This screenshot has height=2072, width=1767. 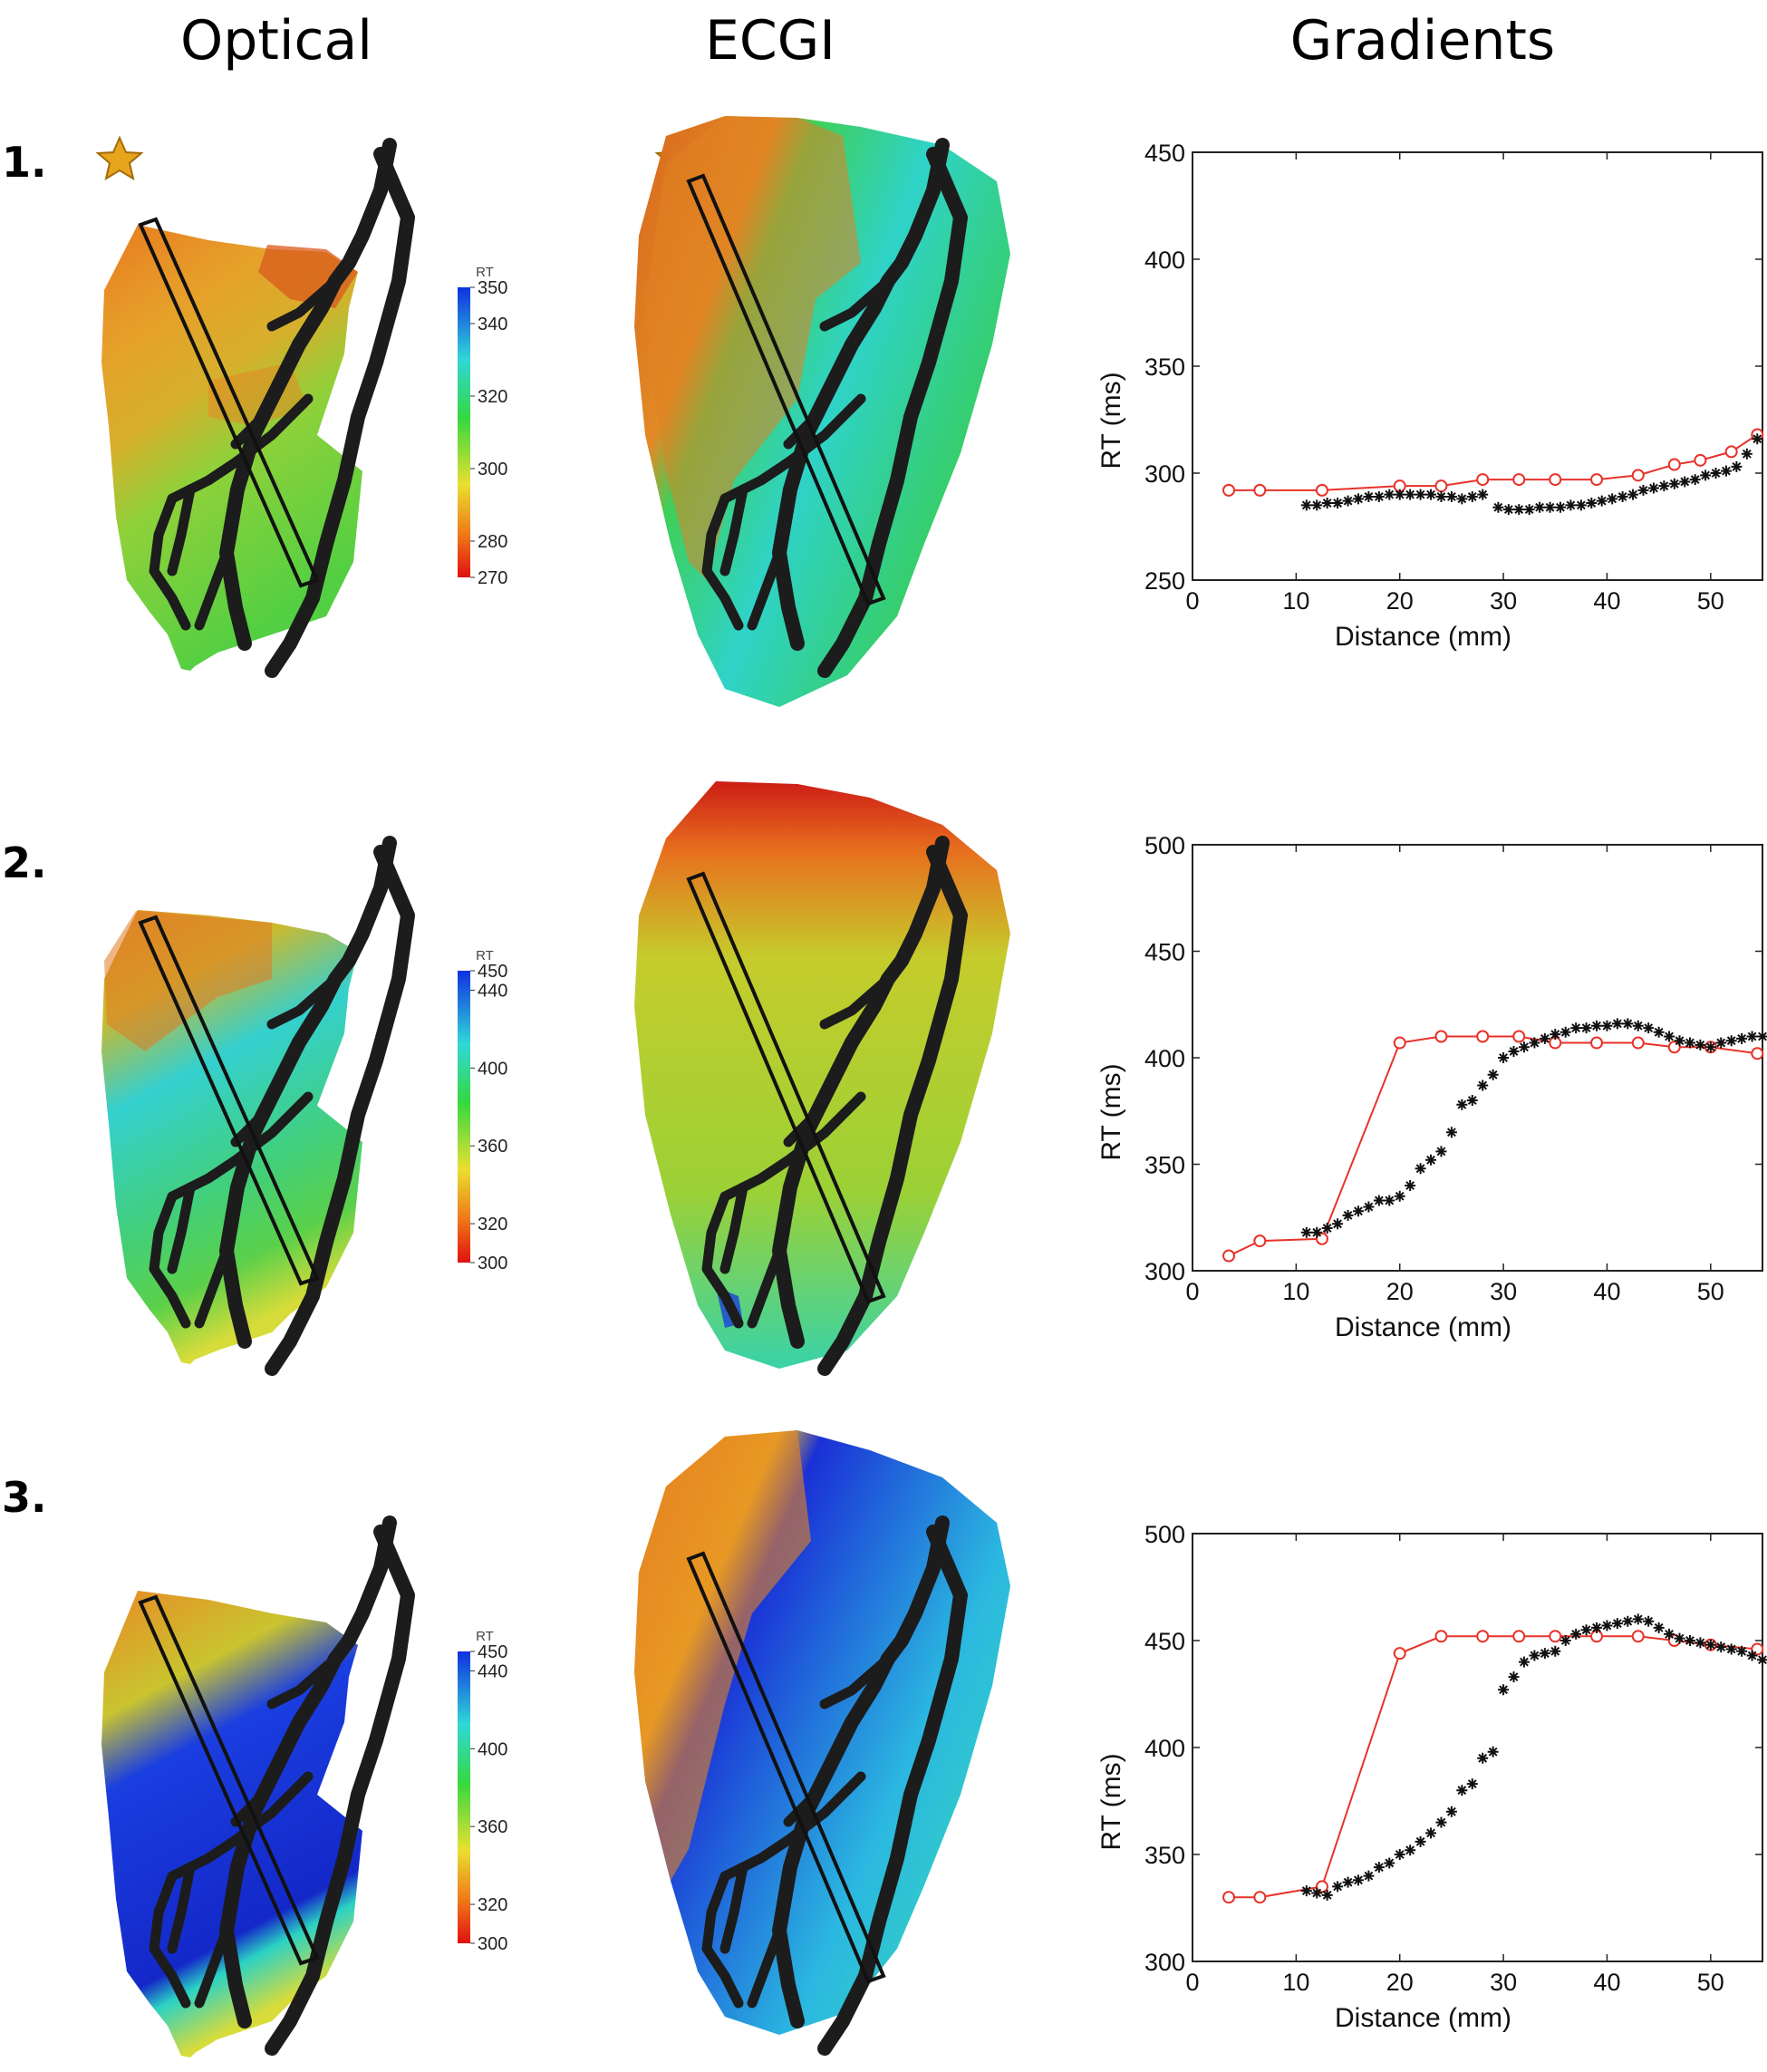 I want to click on series-ecgi, so click(x=1493, y=1146).